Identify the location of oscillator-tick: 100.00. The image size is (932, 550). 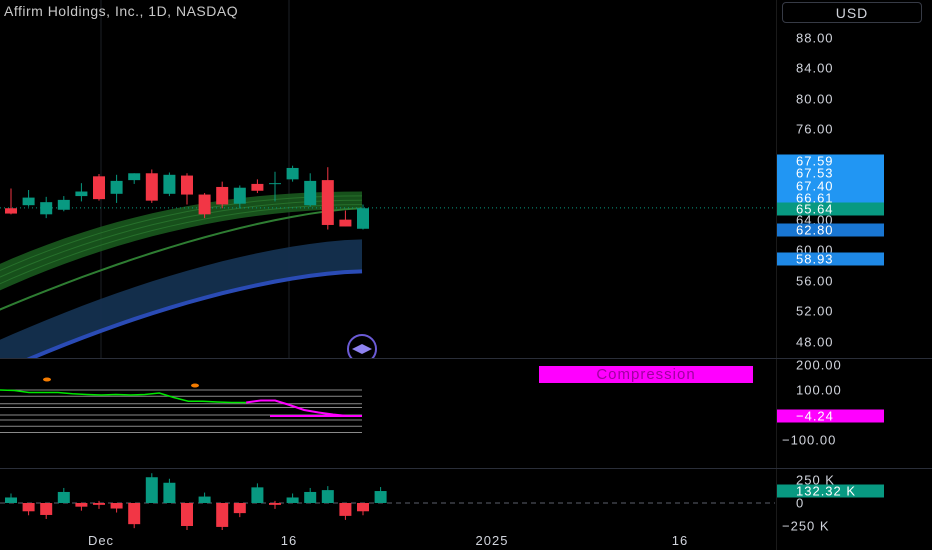
(819, 390).